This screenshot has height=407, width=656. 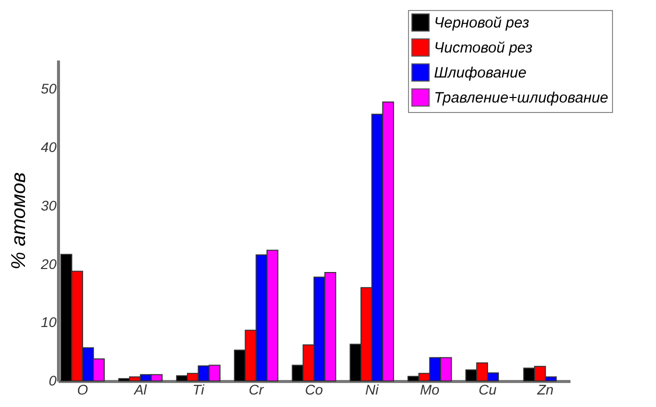 I want to click on x-tick-label: Zn, so click(x=545, y=390).